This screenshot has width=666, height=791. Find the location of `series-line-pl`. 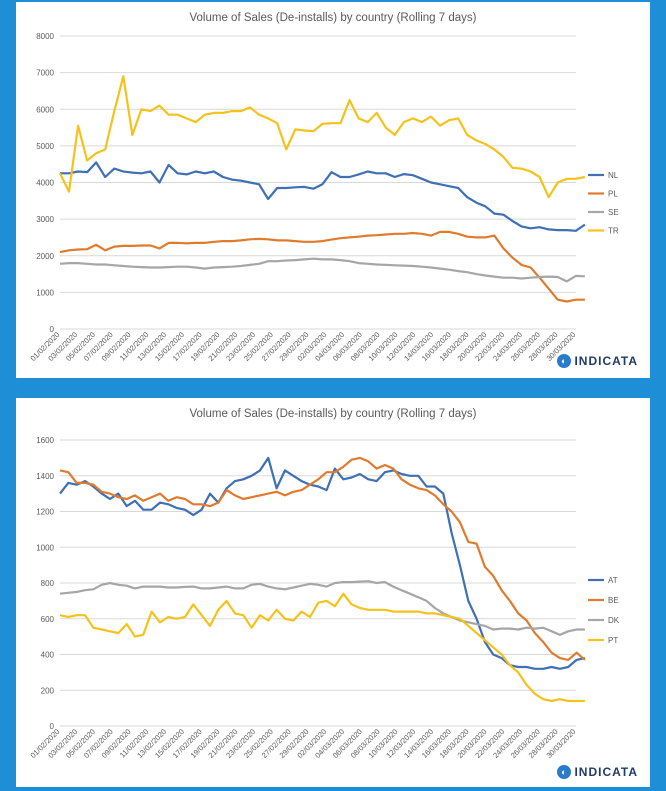

series-line-pl is located at coordinates (322, 266).